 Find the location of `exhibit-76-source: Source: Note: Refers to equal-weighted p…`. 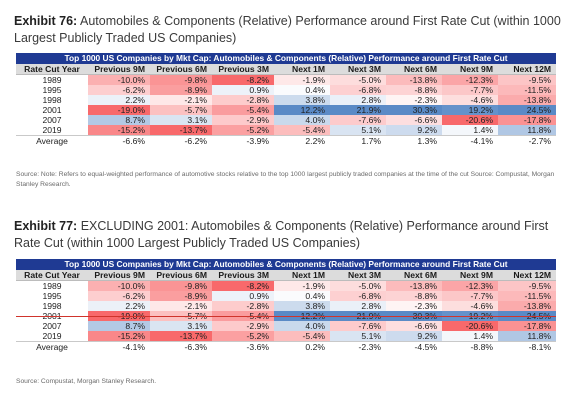

exhibit-76-source: Source: Note: Refers to equal-weighted p… is located at coordinates (285, 179).